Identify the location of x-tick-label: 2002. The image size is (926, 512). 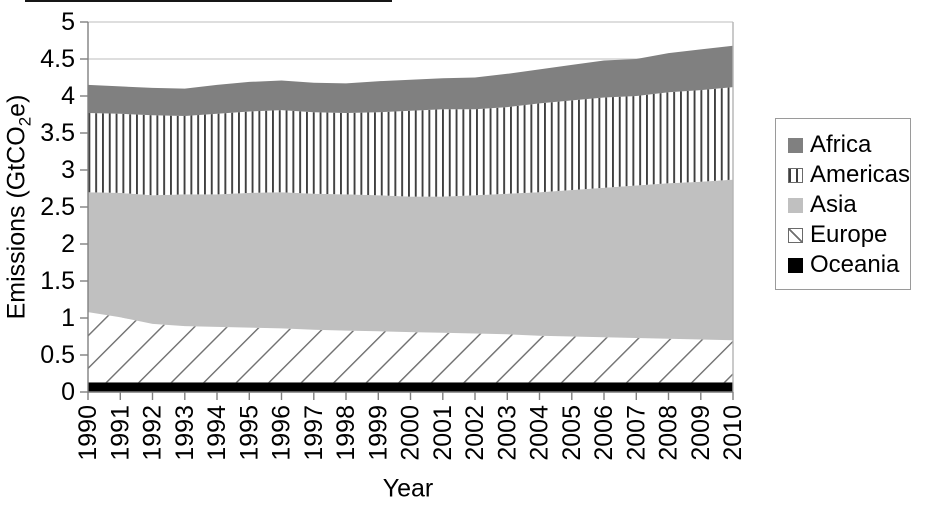
(475, 433).